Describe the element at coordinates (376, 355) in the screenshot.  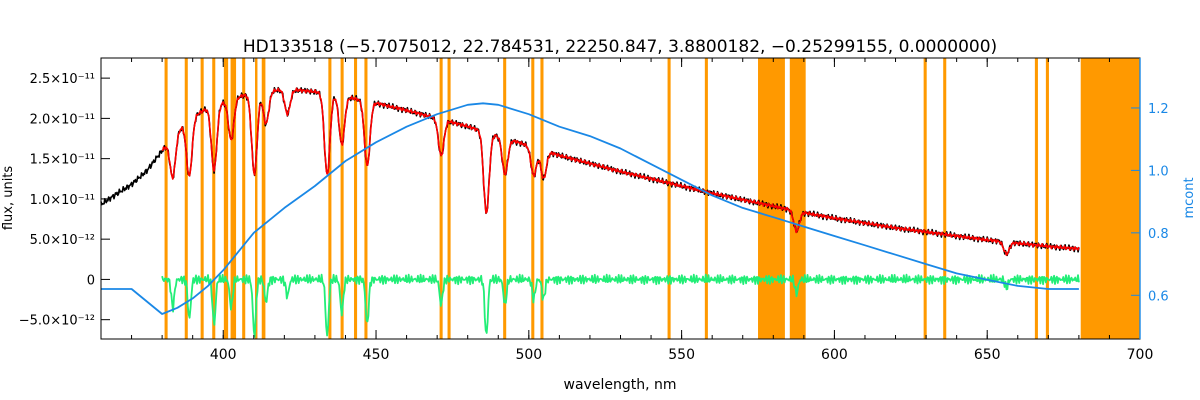
I see `x-tick-label: 450` at that location.